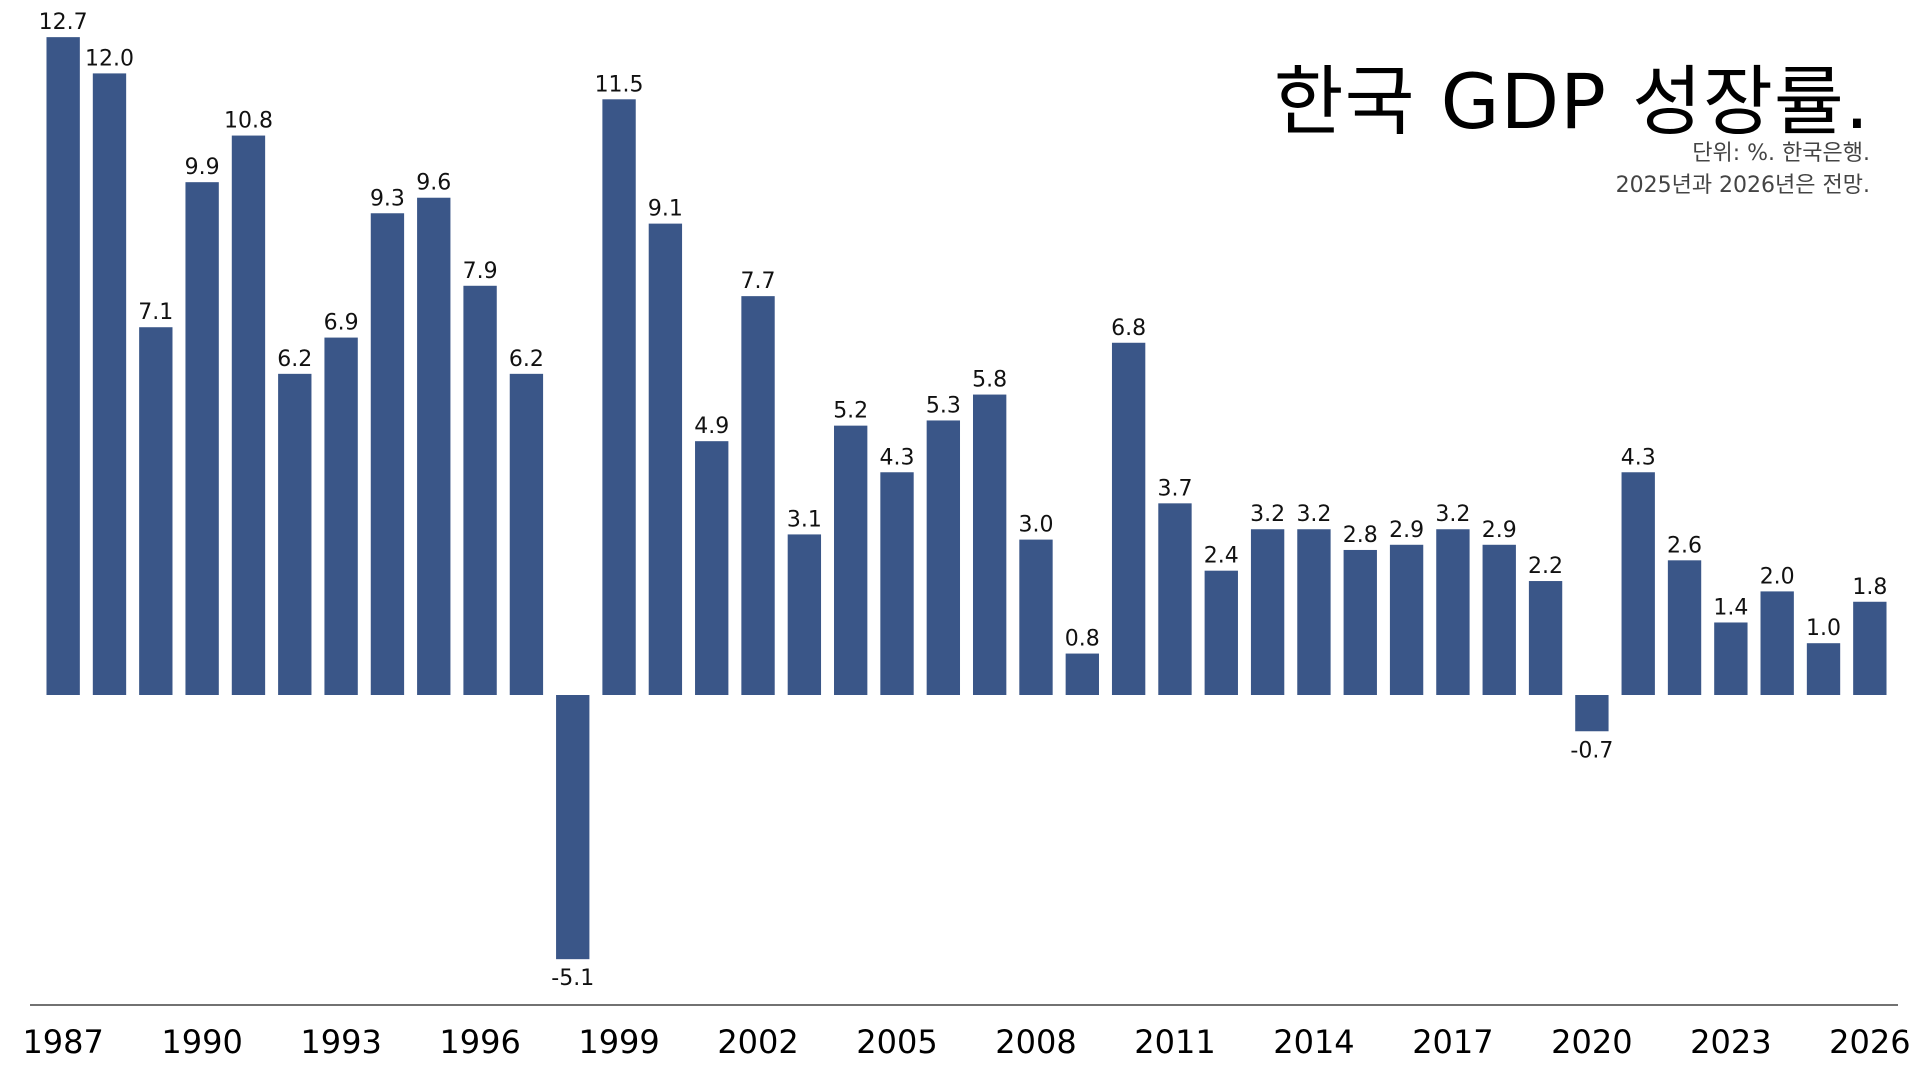 The width and height of the screenshot is (1920, 1080). What do you see at coordinates (1591, 1042) in the screenshot?
I see `x-tick-label-2020: 2020` at bounding box center [1591, 1042].